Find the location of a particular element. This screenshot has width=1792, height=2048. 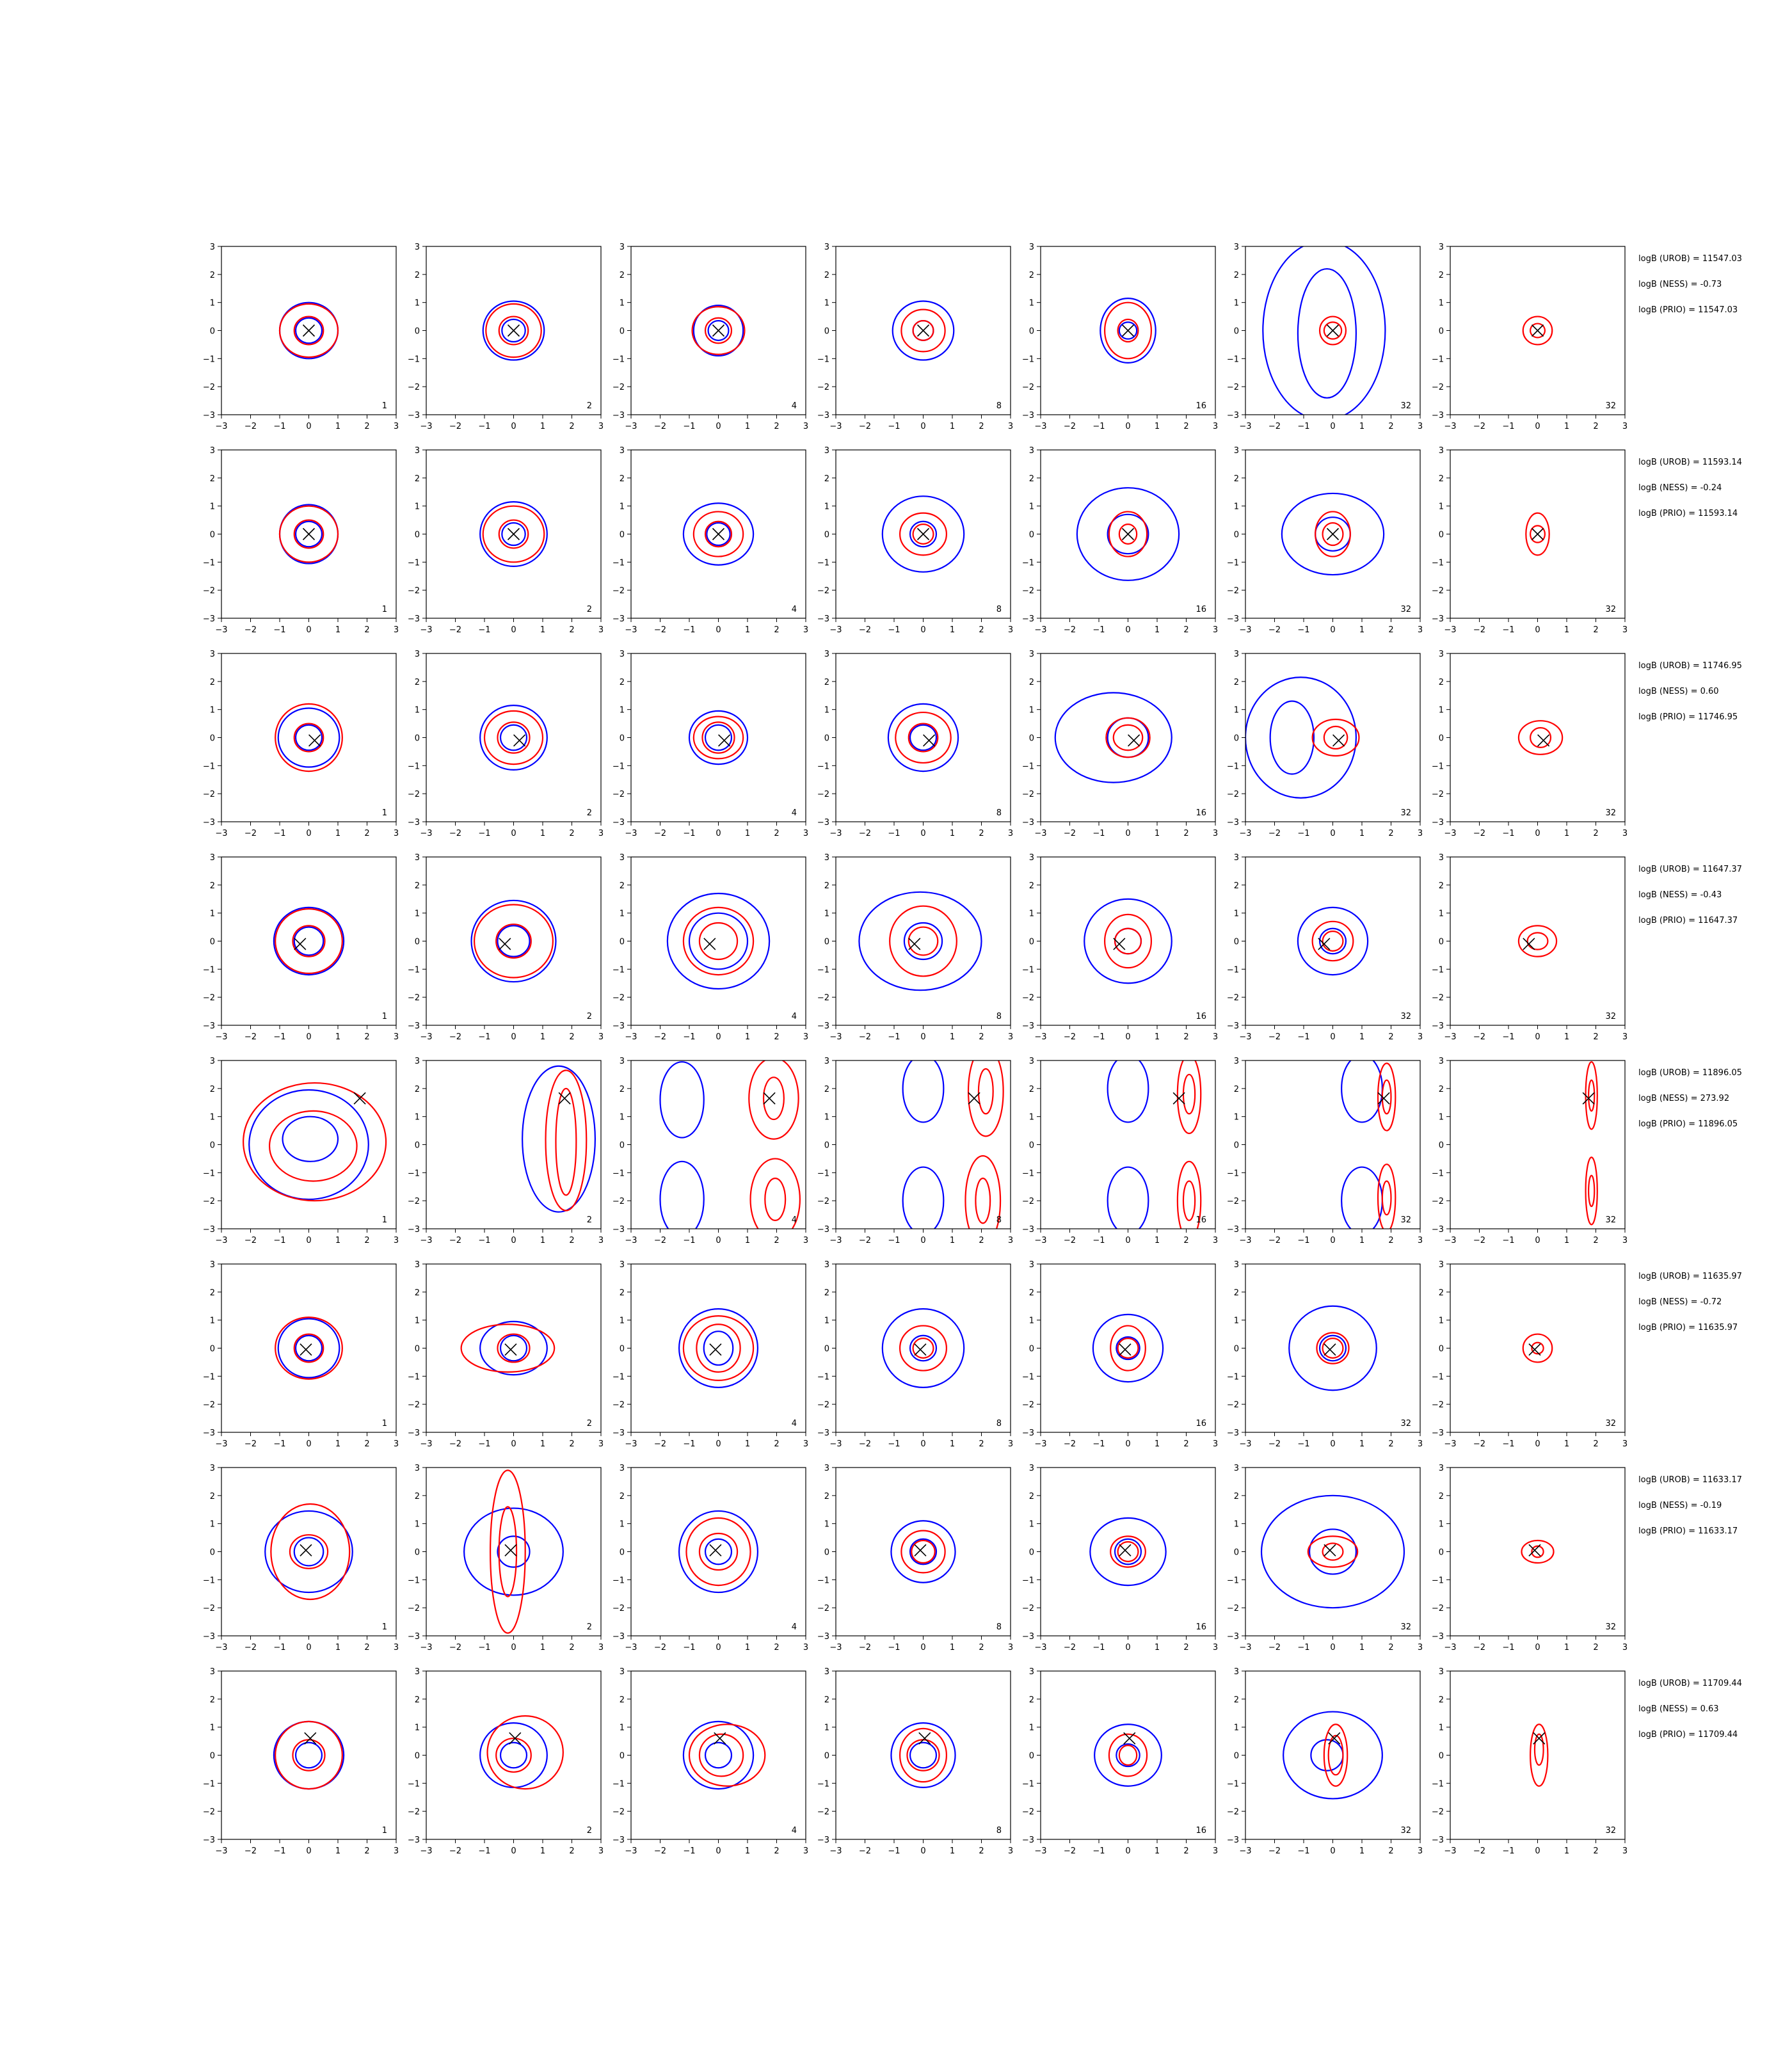

panel-label: 16 is located at coordinates (1201, 1016).